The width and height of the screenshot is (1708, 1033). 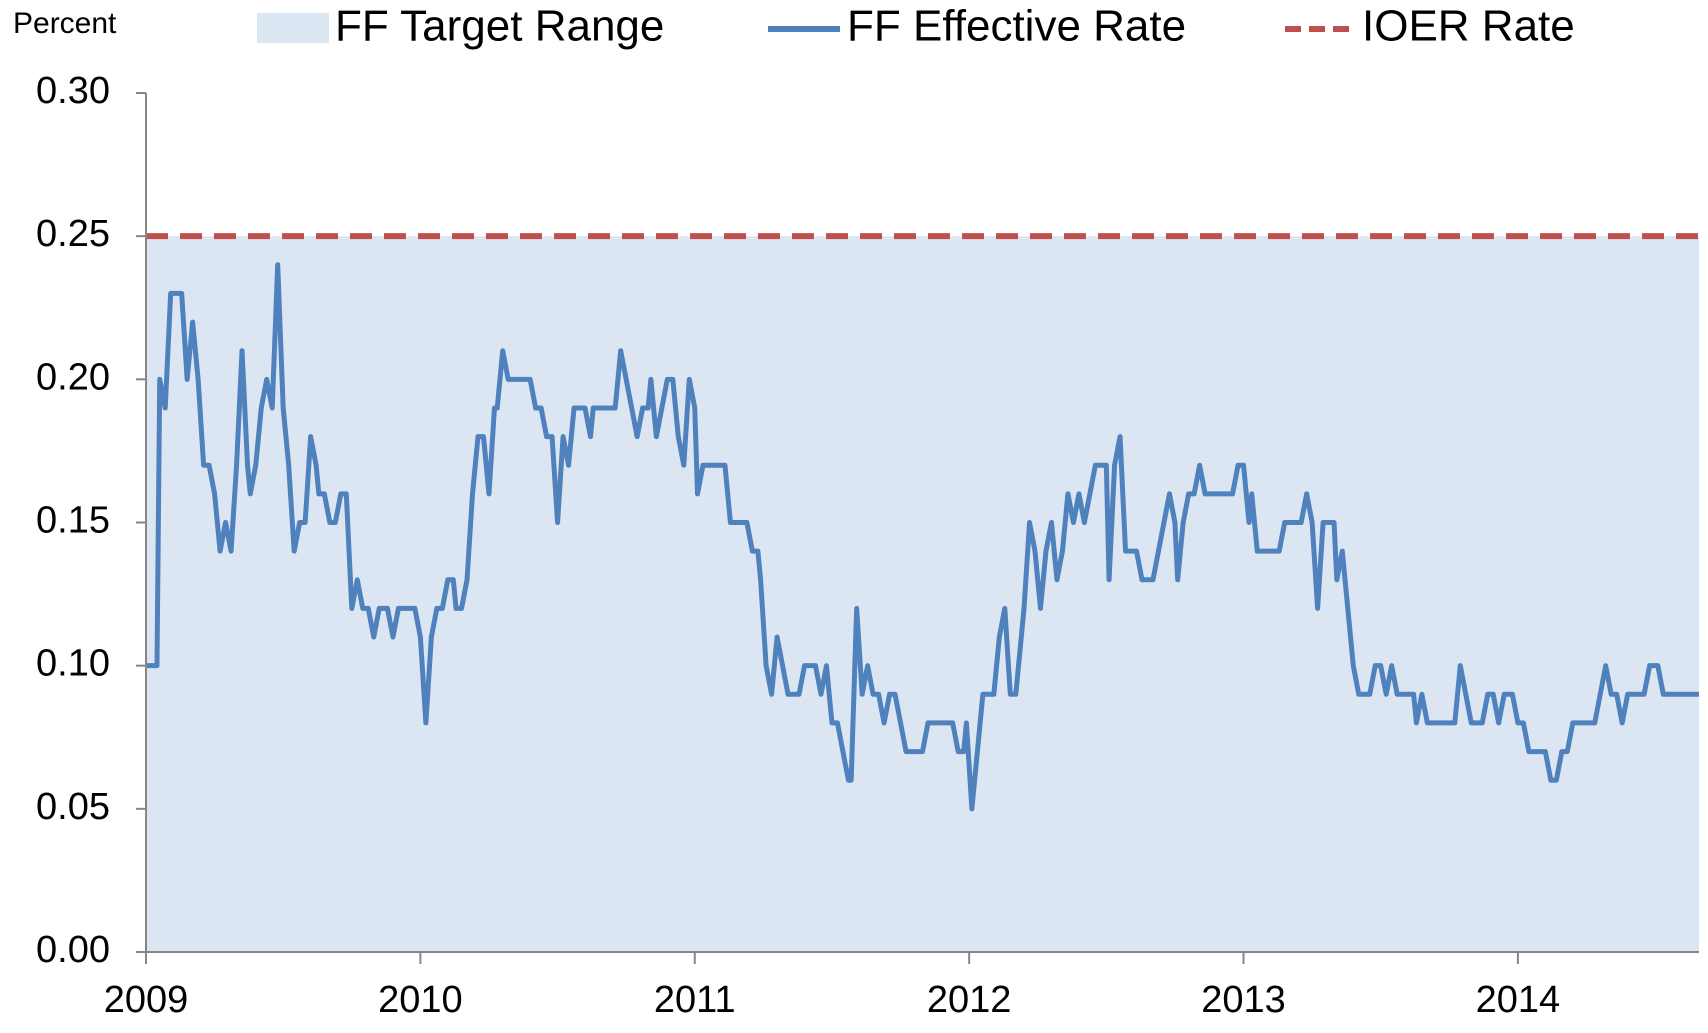 What do you see at coordinates (73, 521) in the screenshot?
I see `y-tick-label: 0.15` at bounding box center [73, 521].